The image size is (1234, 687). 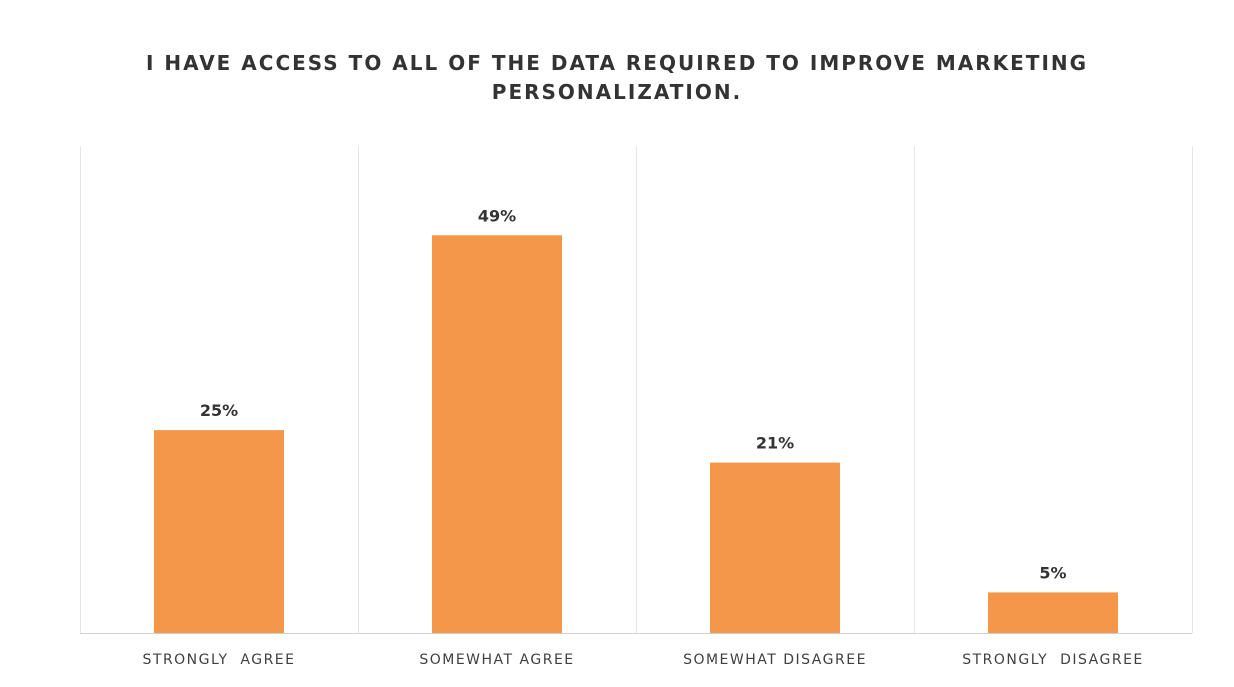 What do you see at coordinates (497, 215) in the screenshot?
I see `data-label: 49%` at bounding box center [497, 215].